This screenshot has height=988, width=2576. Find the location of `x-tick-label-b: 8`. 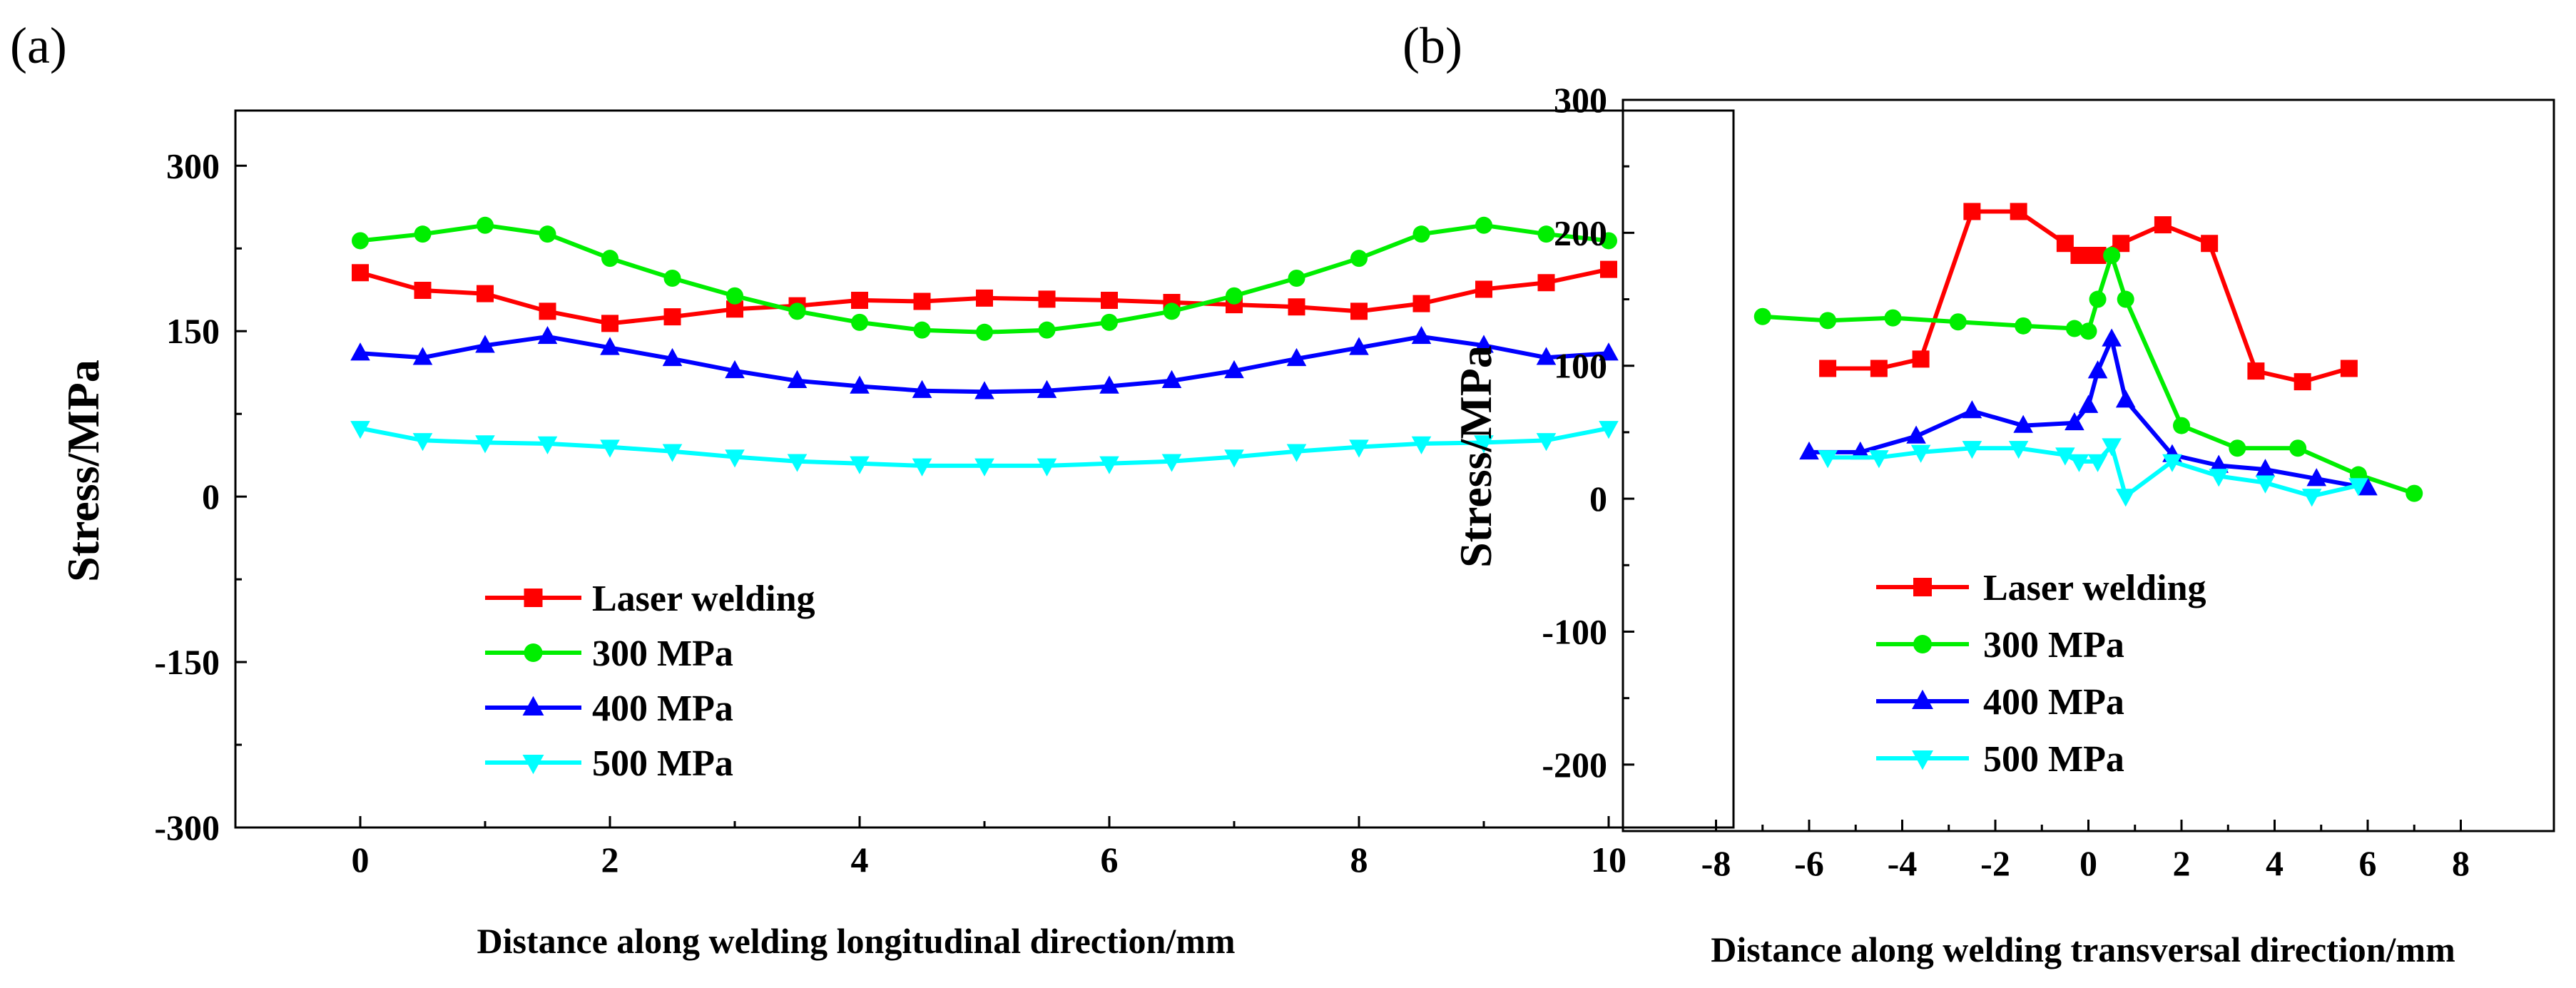

x-tick-label-b: 8 is located at coordinates (2461, 863).